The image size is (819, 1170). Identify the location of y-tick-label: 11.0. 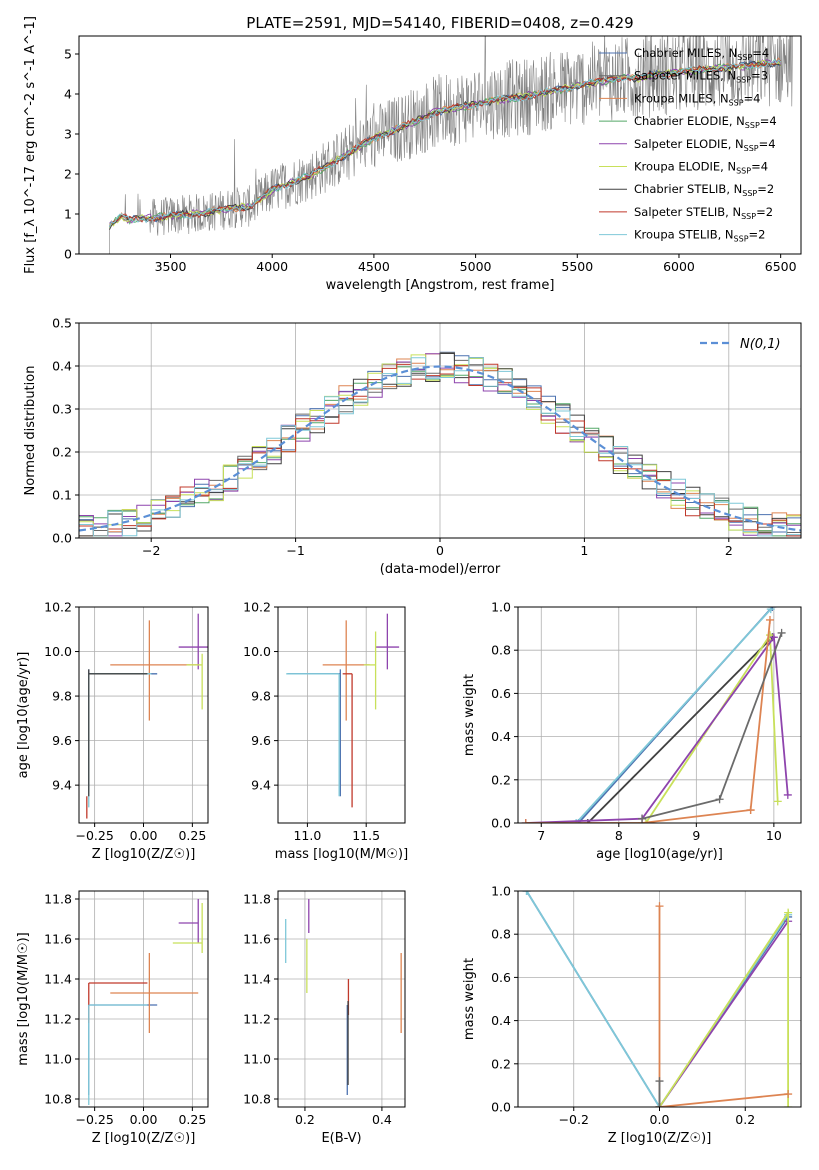
(257, 1059).